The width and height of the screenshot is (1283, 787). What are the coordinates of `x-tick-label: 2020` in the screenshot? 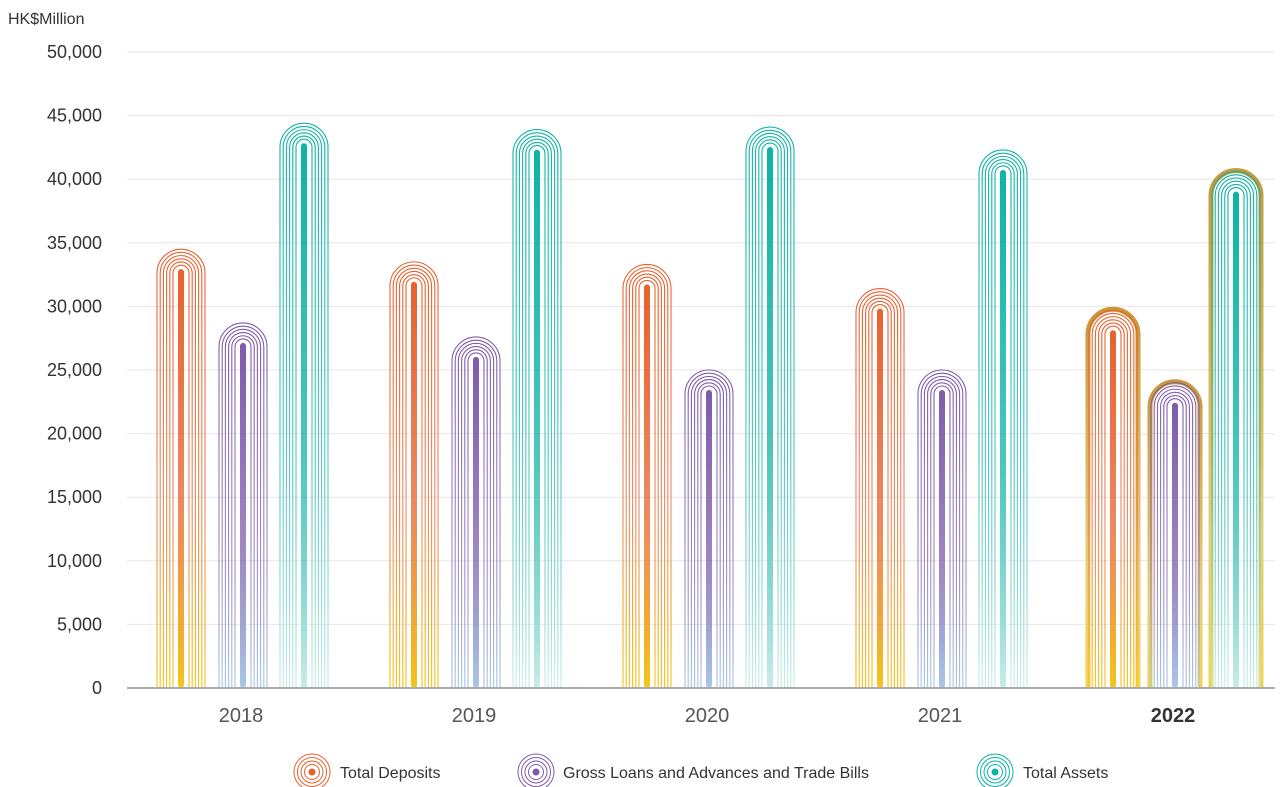 It's located at (707, 716).